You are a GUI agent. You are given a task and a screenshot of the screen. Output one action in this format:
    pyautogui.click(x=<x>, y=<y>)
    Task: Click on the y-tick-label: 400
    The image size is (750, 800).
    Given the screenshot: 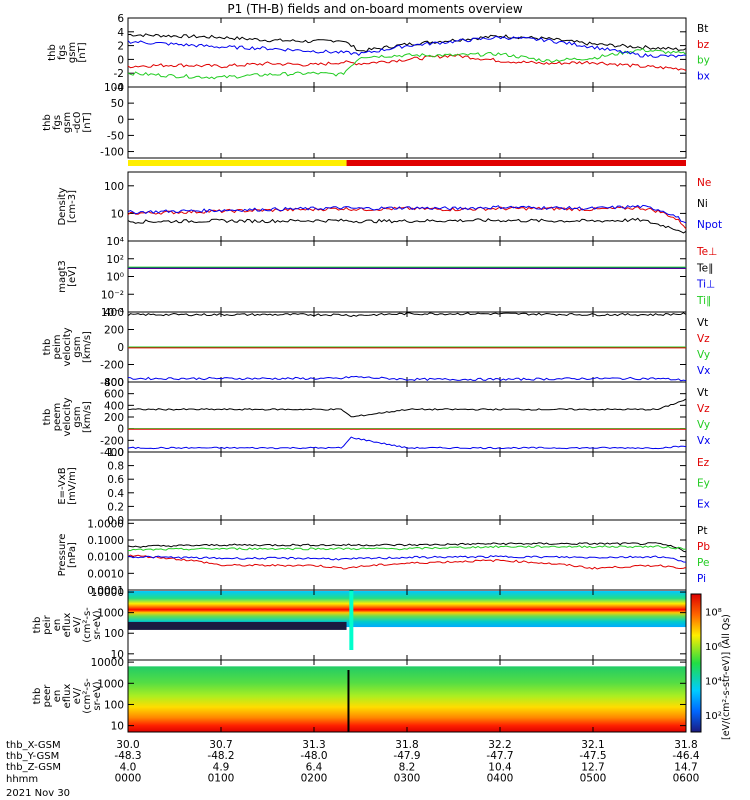 What is the action you would take?
    pyautogui.click(x=114, y=313)
    